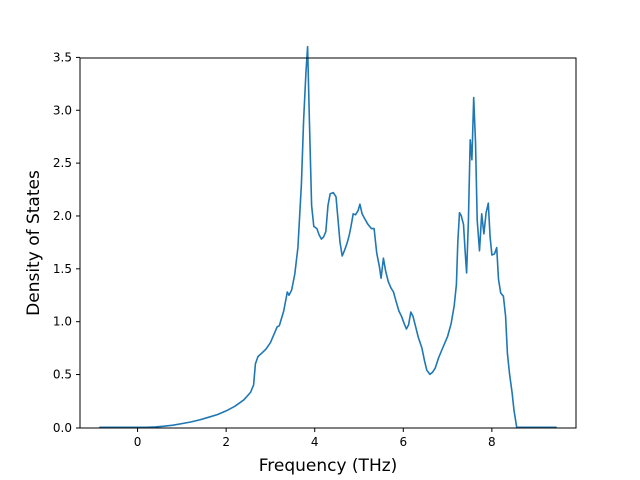  I want to click on y-tick-label: 0.0, so click(62, 428).